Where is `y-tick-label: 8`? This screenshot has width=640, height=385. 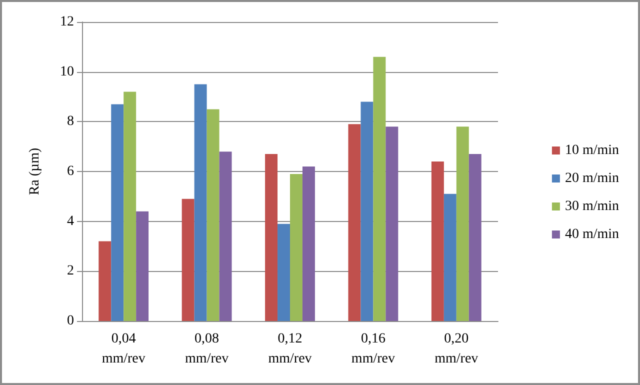
y-tick-label: 8 is located at coordinates (70, 122).